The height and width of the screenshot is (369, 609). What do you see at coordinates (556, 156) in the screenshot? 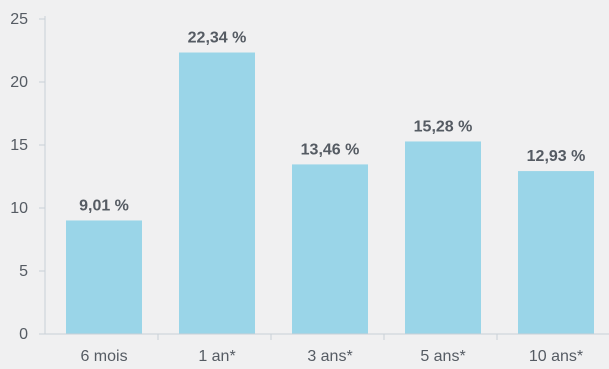
I see `bar-value-label: 12,93 %` at bounding box center [556, 156].